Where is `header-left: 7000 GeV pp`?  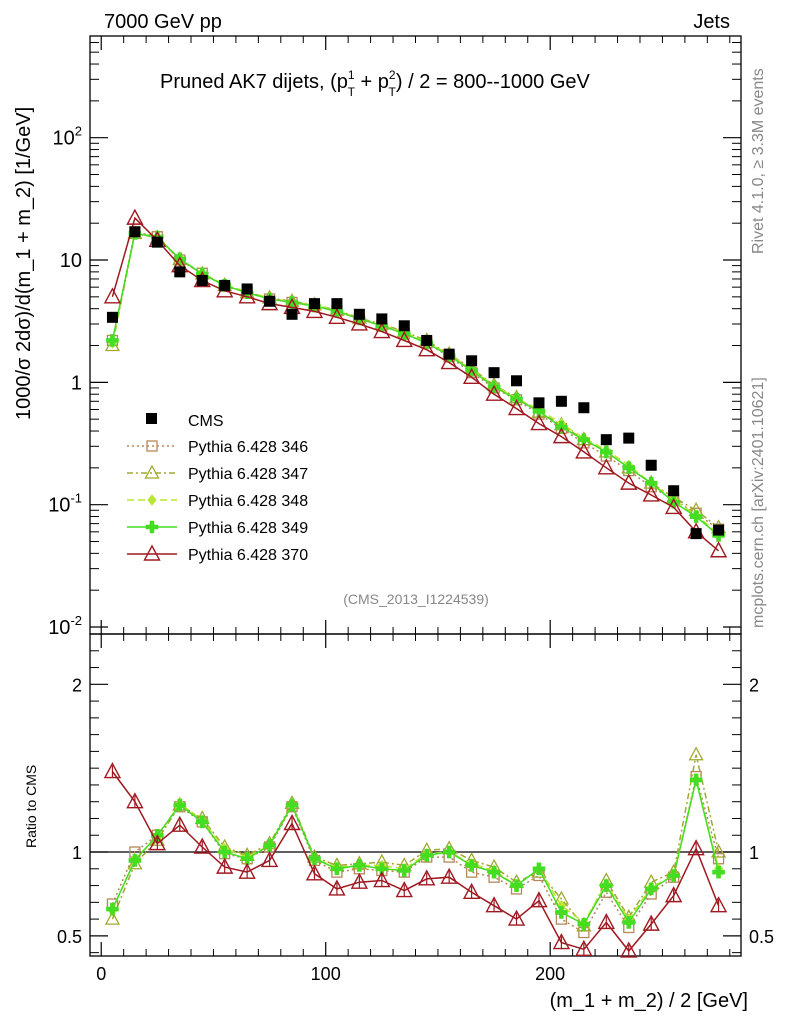
header-left: 7000 GeV pp is located at coordinates (163, 22).